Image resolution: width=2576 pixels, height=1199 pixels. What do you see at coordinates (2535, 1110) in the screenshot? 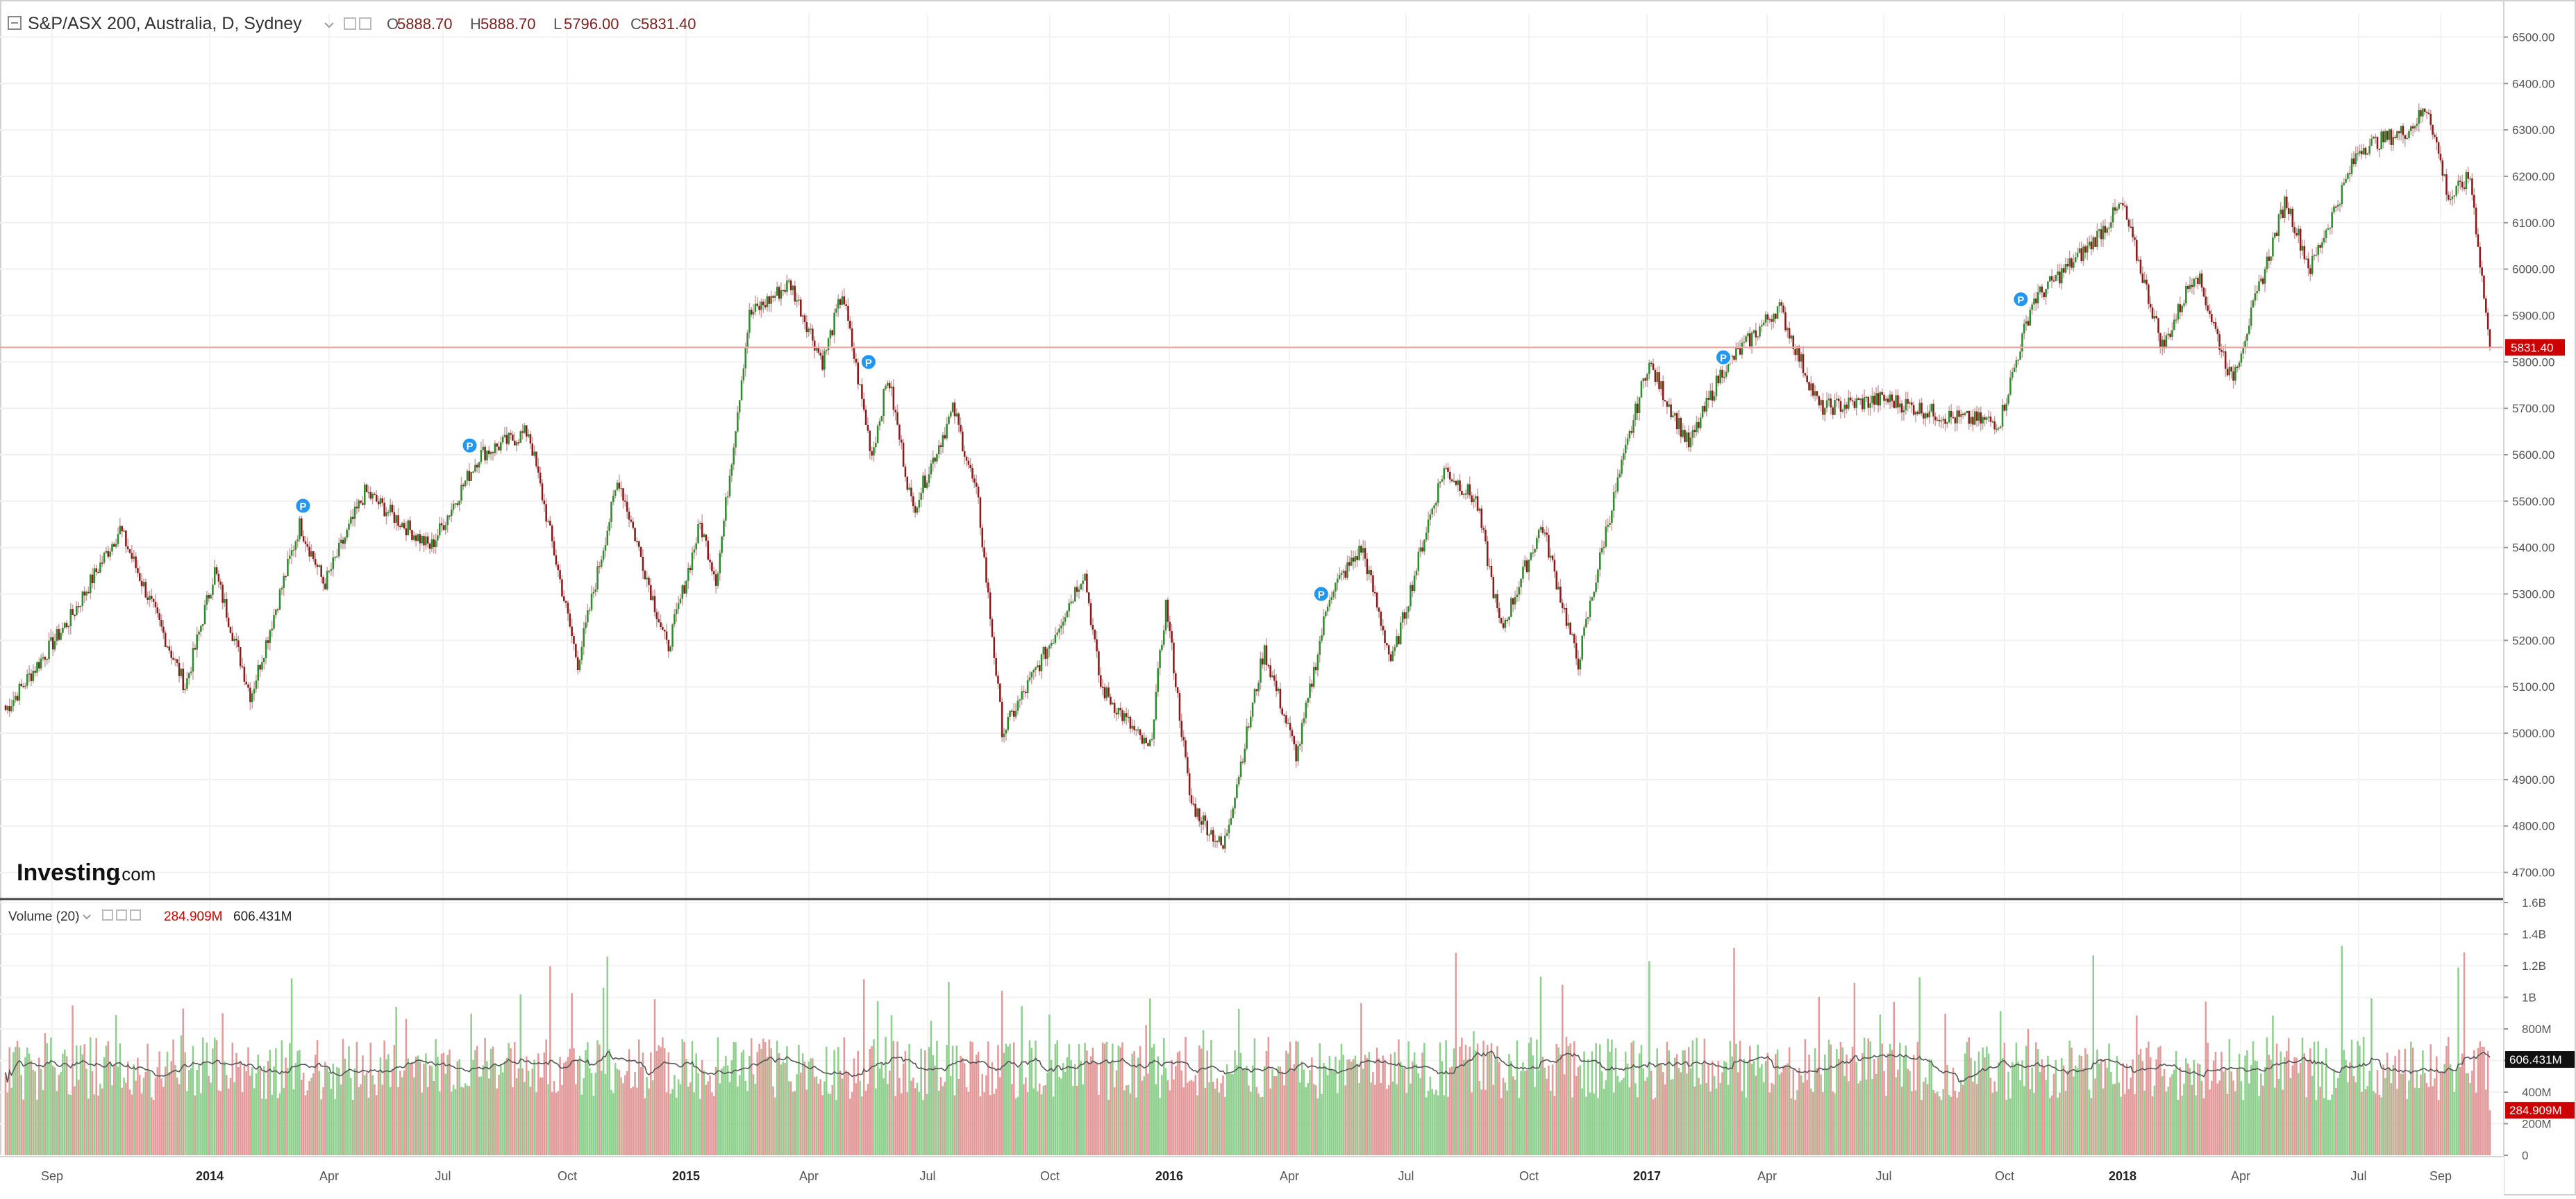
I see `volume-last-tag: 284.909M` at bounding box center [2535, 1110].